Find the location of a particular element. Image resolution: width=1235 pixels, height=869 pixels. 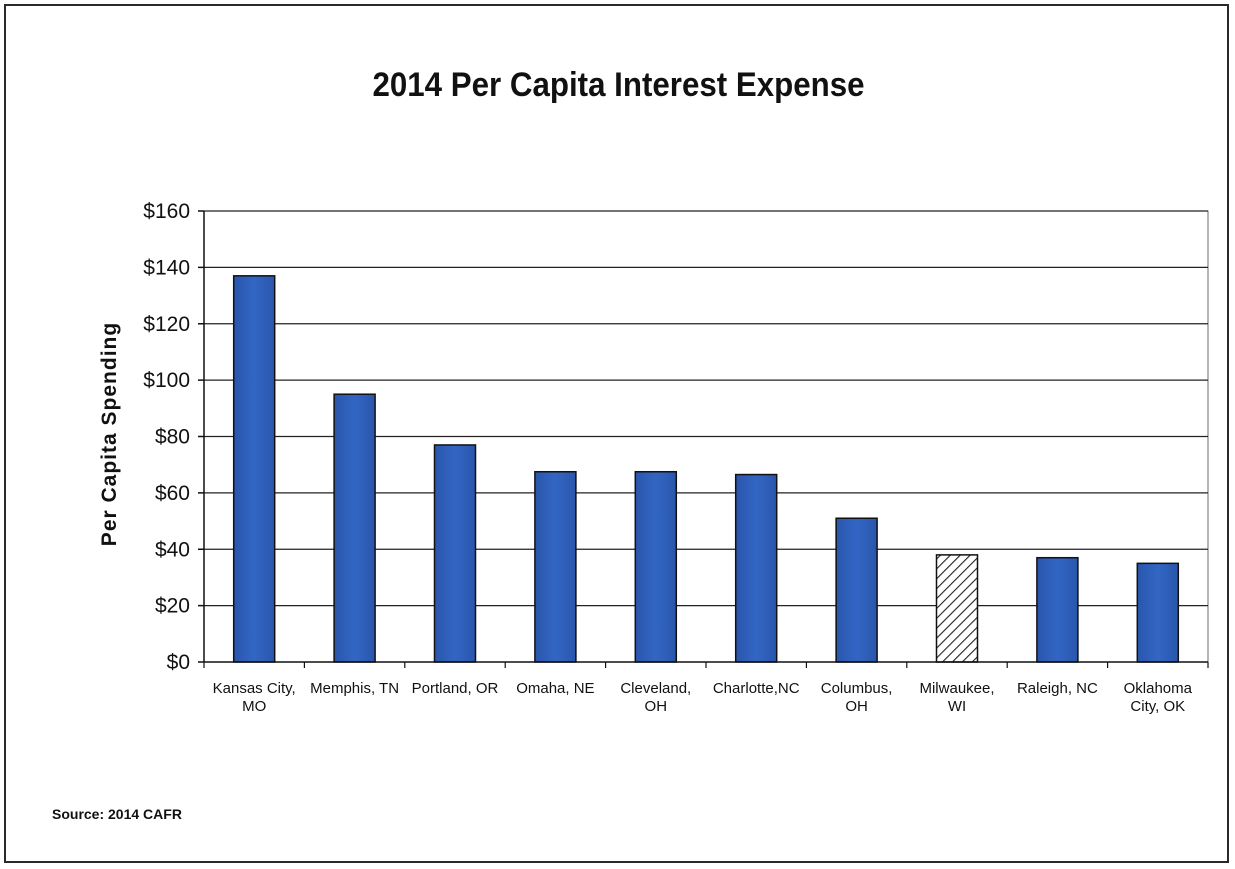

x-category-label-line: Memphis, TN is located at coordinates (354, 688).